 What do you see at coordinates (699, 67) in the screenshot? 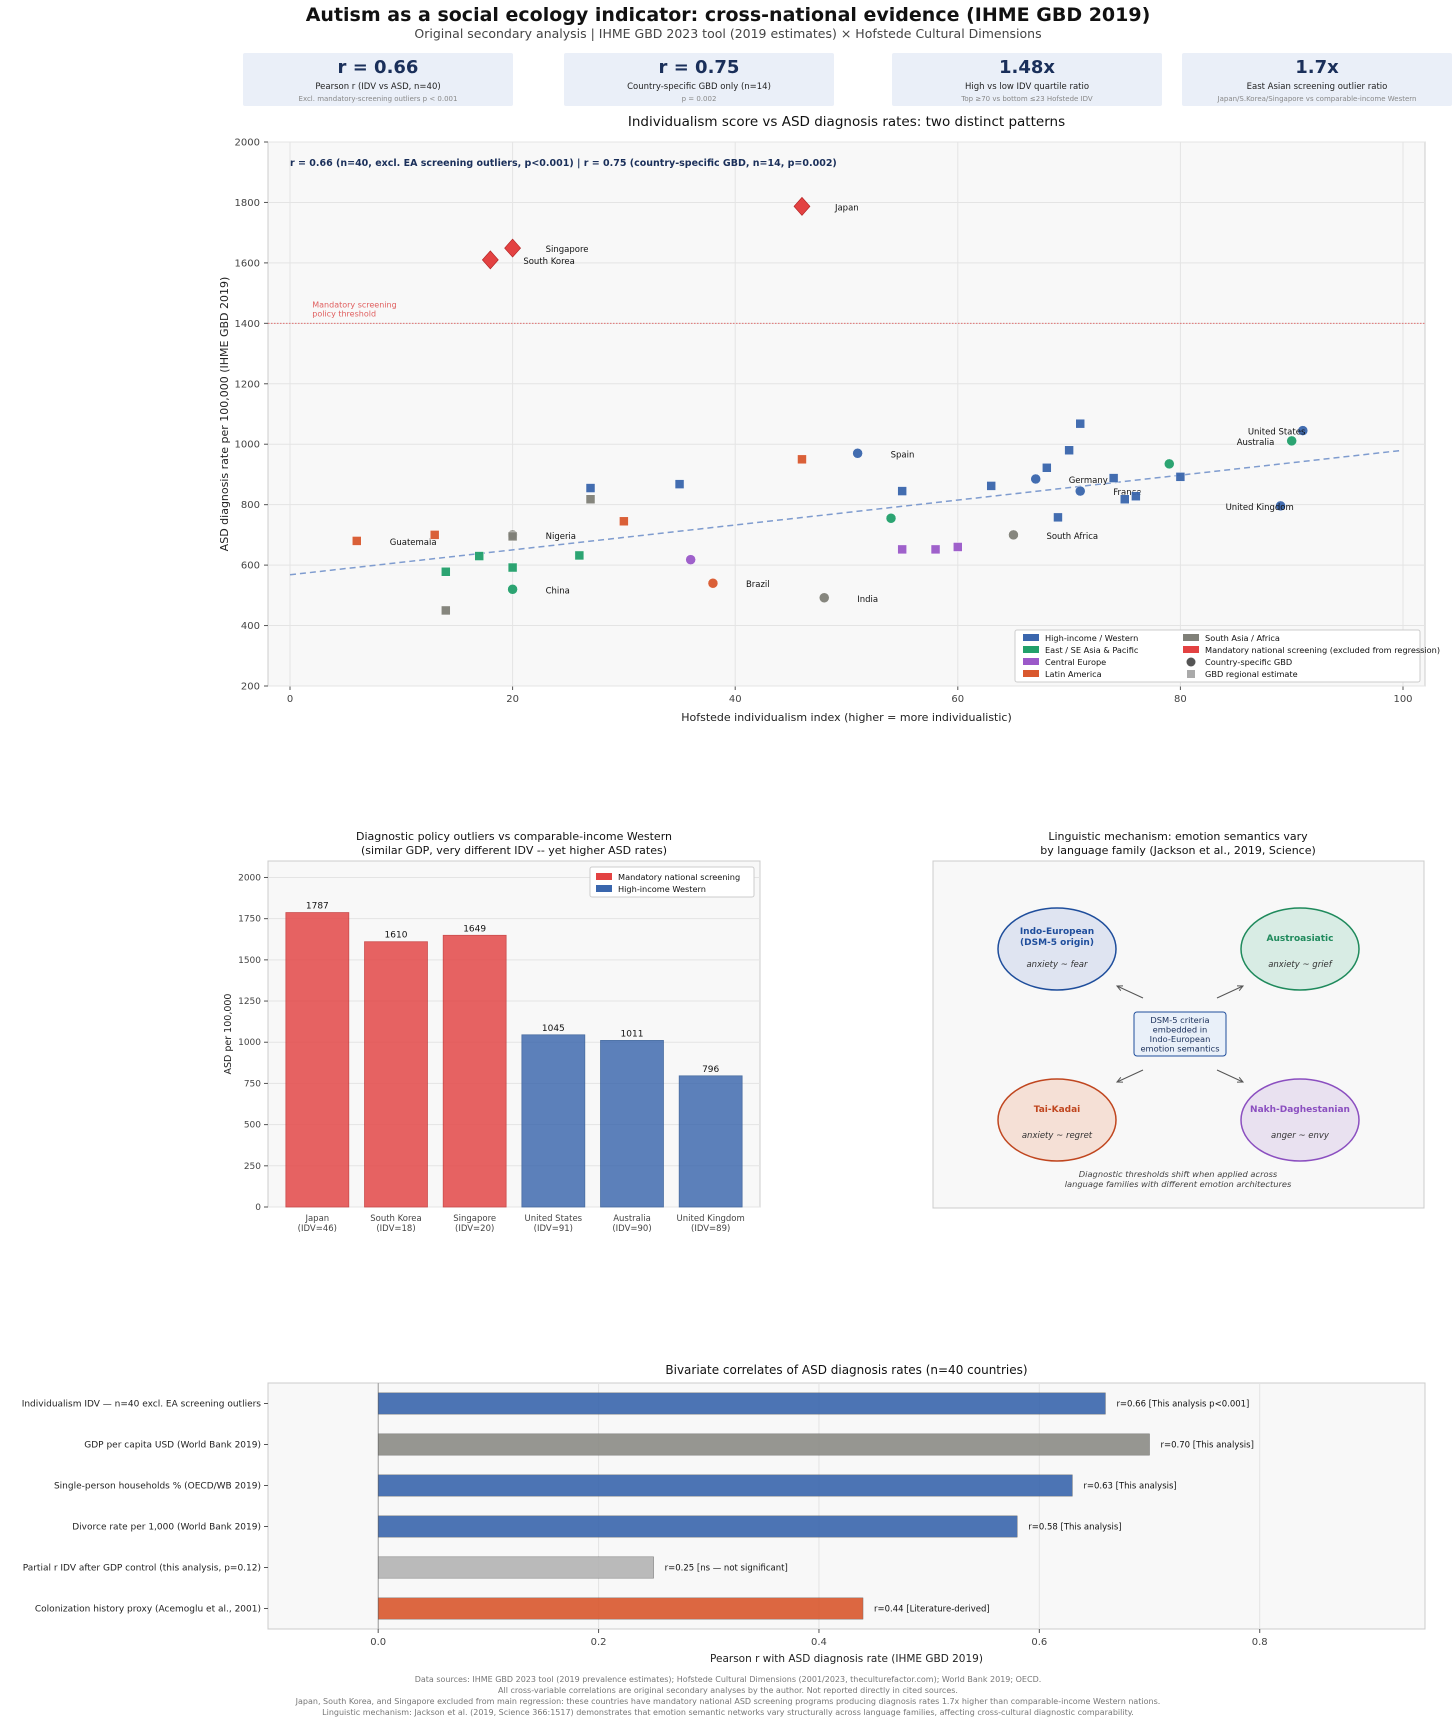
I see `kpi-value: r = 0.75` at bounding box center [699, 67].